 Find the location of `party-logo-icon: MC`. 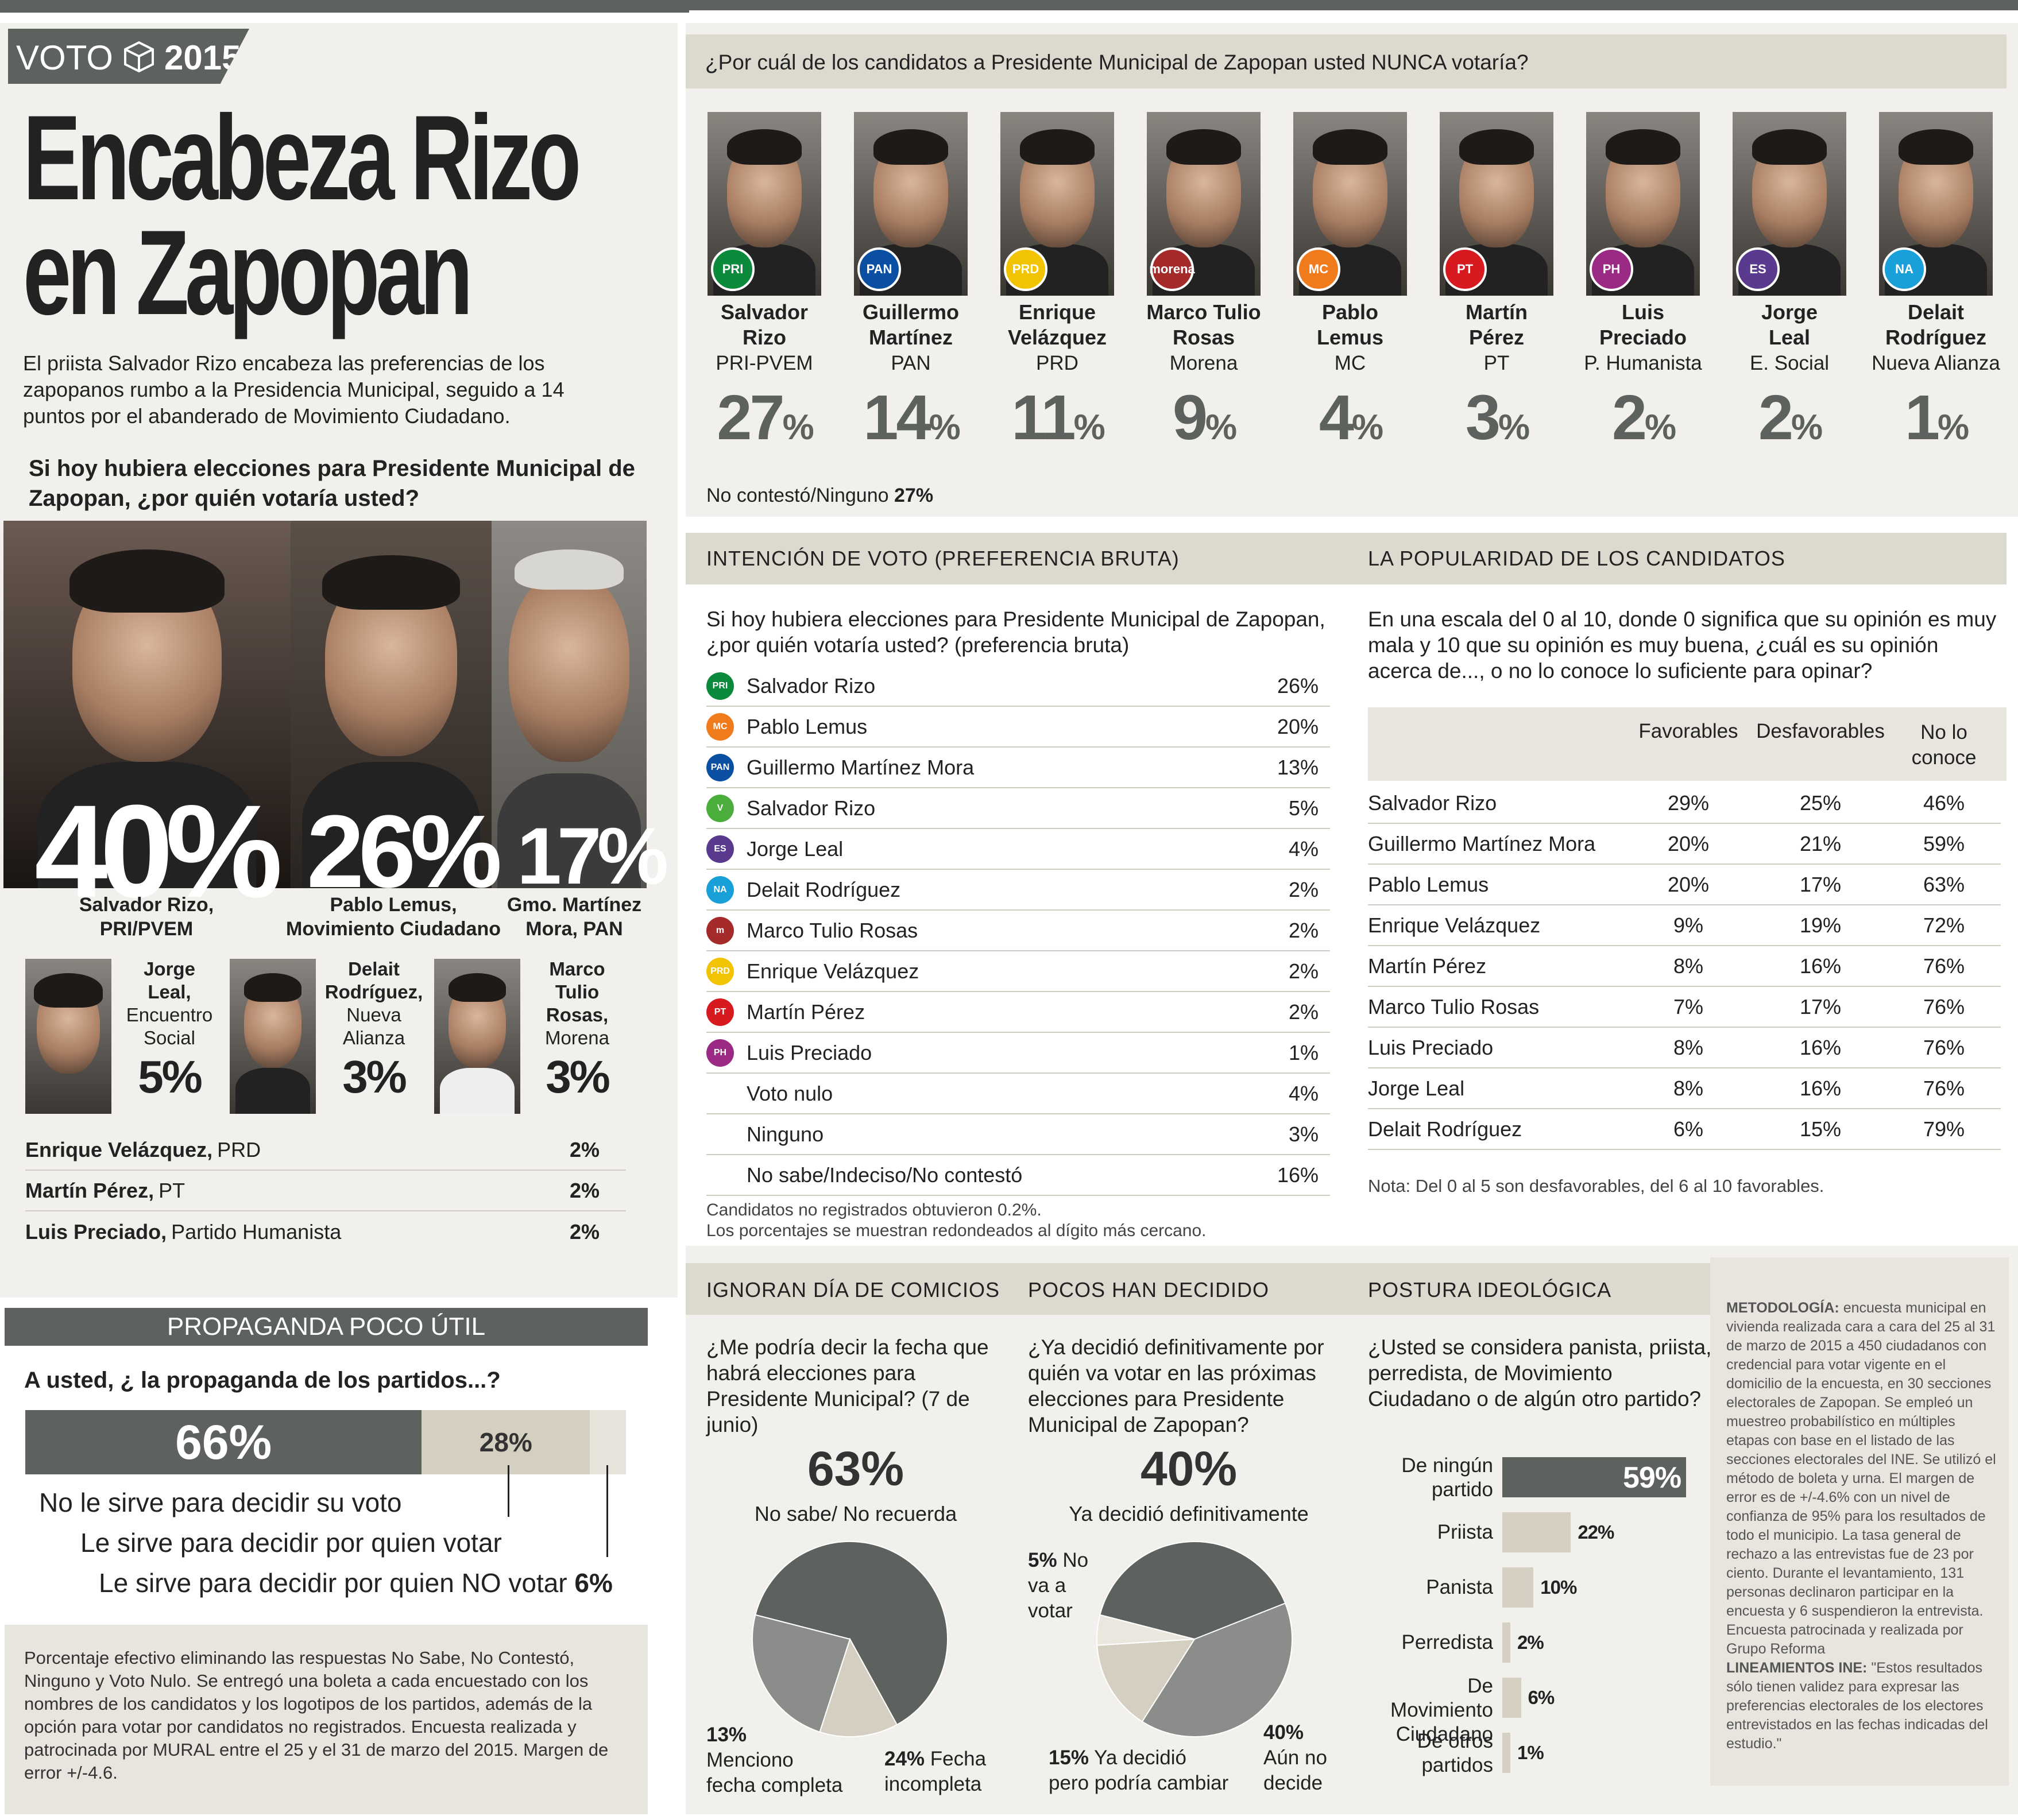

party-logo-icon: MC is located at coordinates (720, 726).